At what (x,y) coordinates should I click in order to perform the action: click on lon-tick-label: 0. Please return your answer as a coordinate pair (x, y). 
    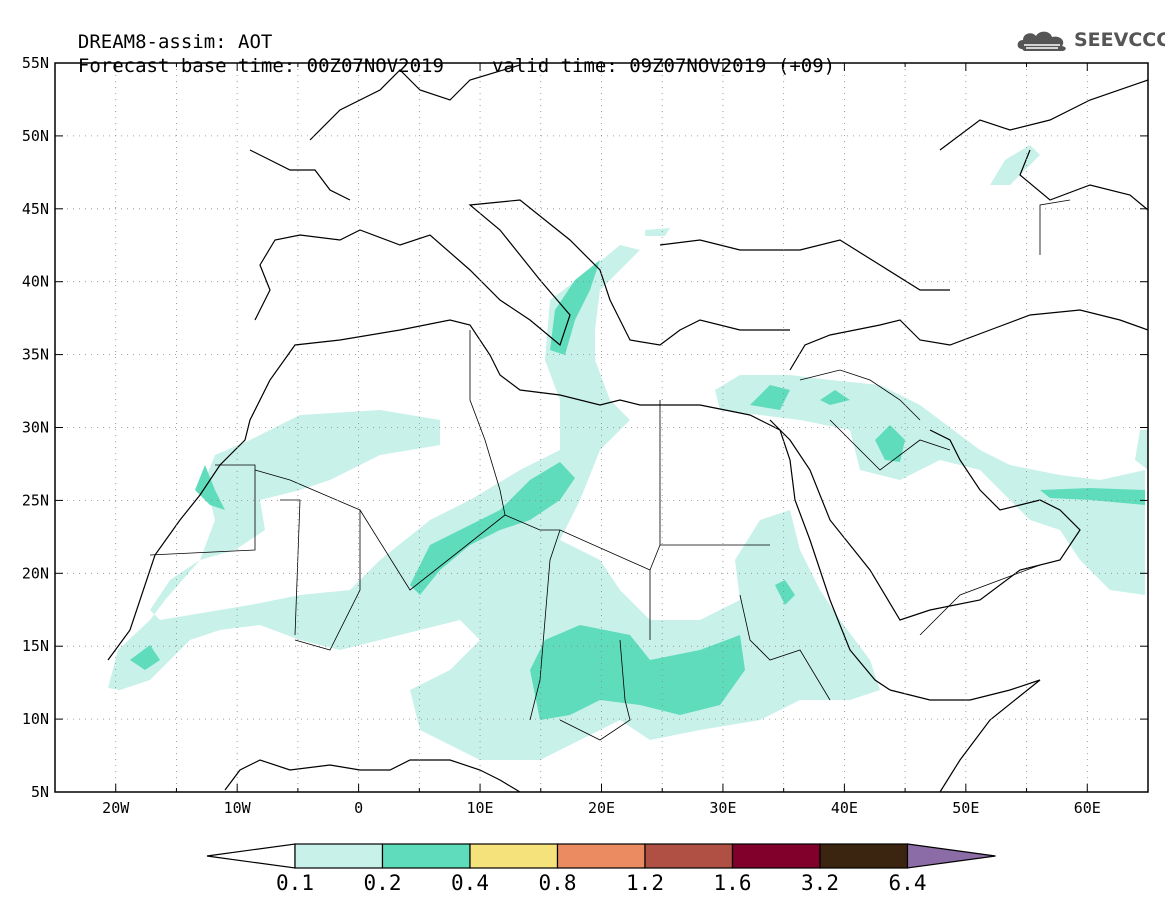
    Looking at the image, I should click on (358, 808).